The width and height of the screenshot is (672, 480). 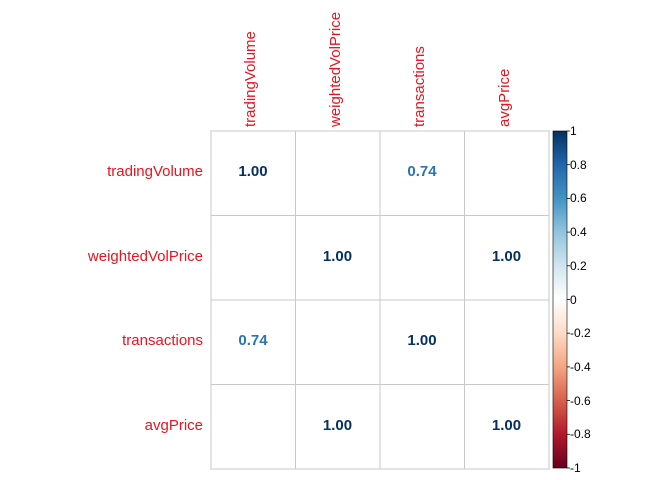 What do you see at coordinates (578, 265) in the screenshot?
I see `colorbar-tick-label: 0.2` at bounding box center [578, 265].